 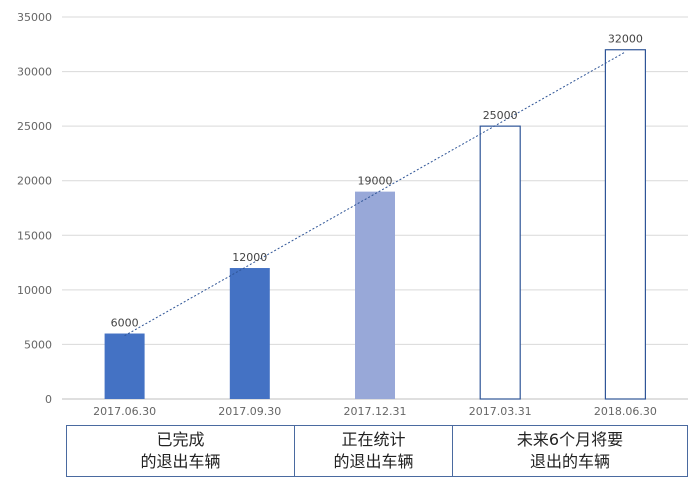 I want to click on y-tick-label: 10000, so click(x=34, y=290).